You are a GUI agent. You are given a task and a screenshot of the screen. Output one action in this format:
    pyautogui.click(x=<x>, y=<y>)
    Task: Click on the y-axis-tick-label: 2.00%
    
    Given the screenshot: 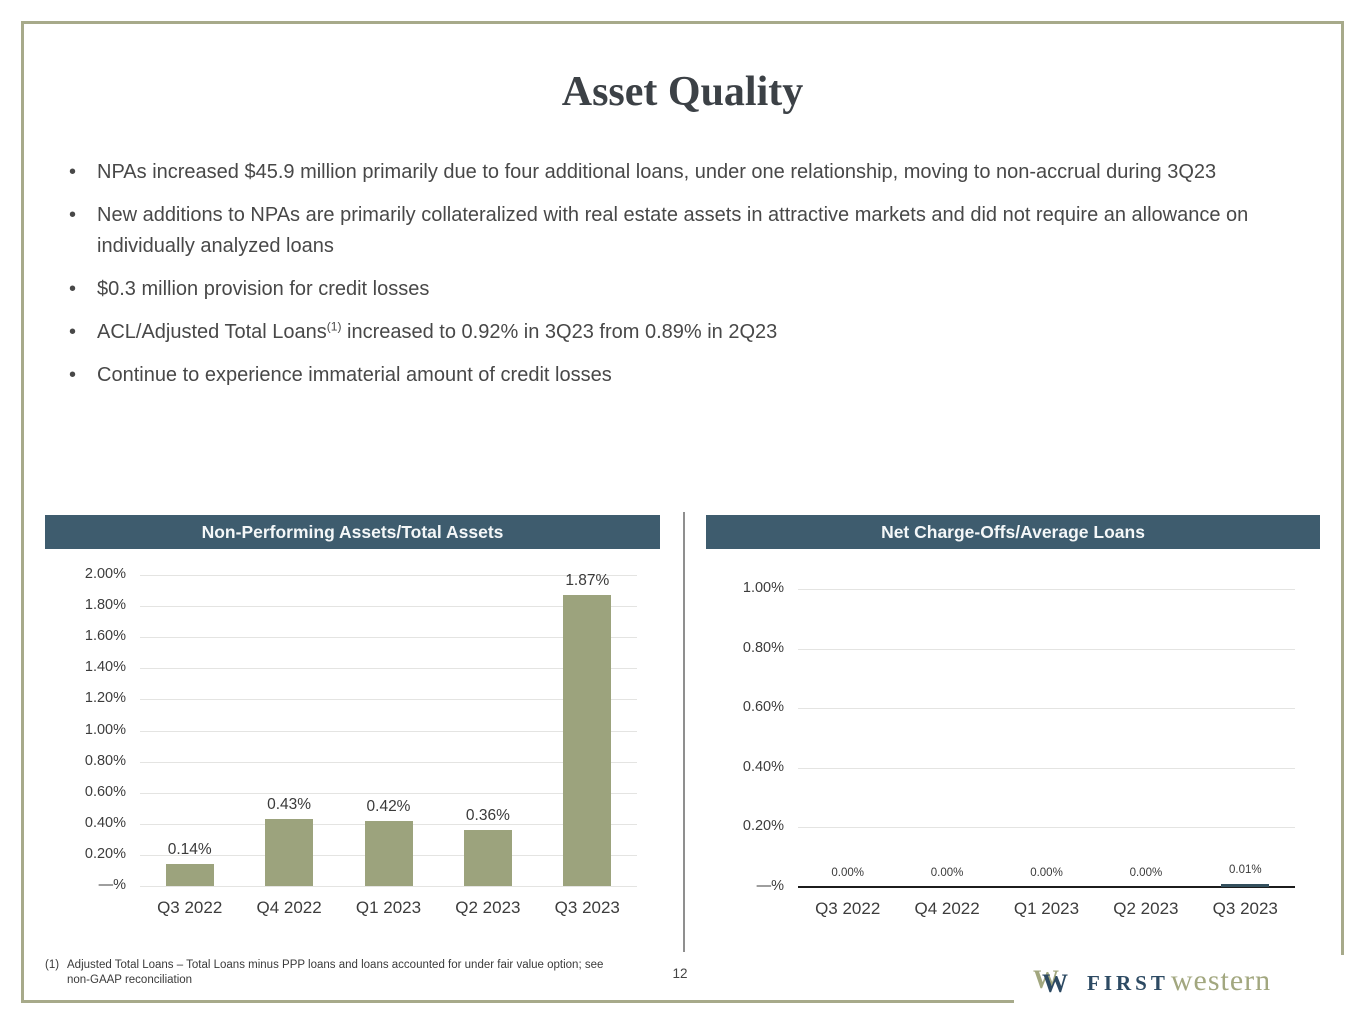 What is the action you would take?
    pyautogui.click(x=105, y=574)
    